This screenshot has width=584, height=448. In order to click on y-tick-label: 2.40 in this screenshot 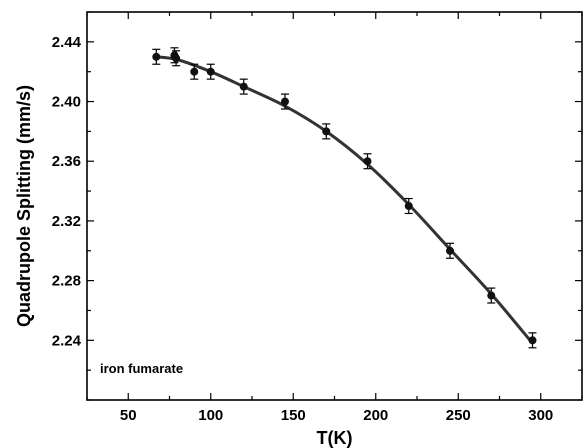, I will do `click(66, 102)`.